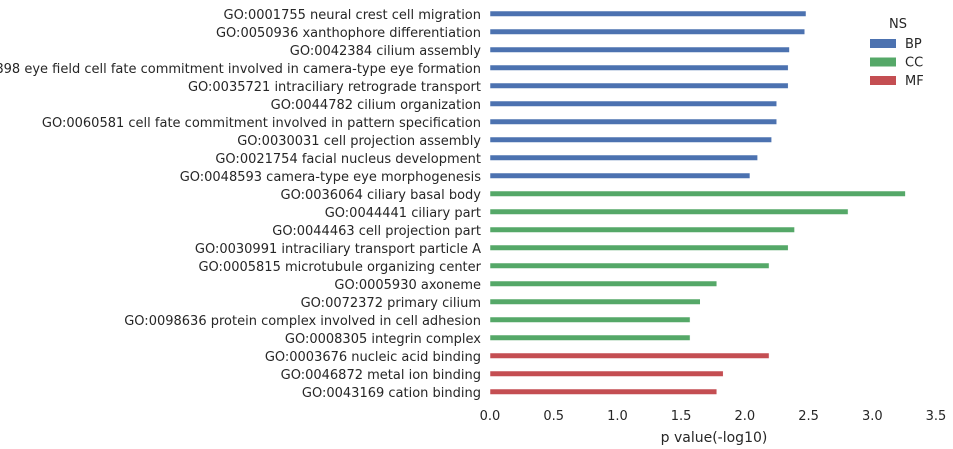  Describe the element at coordinates (936, 416) in the screenshot. I see `x-tick-label: 3.5` at that location.